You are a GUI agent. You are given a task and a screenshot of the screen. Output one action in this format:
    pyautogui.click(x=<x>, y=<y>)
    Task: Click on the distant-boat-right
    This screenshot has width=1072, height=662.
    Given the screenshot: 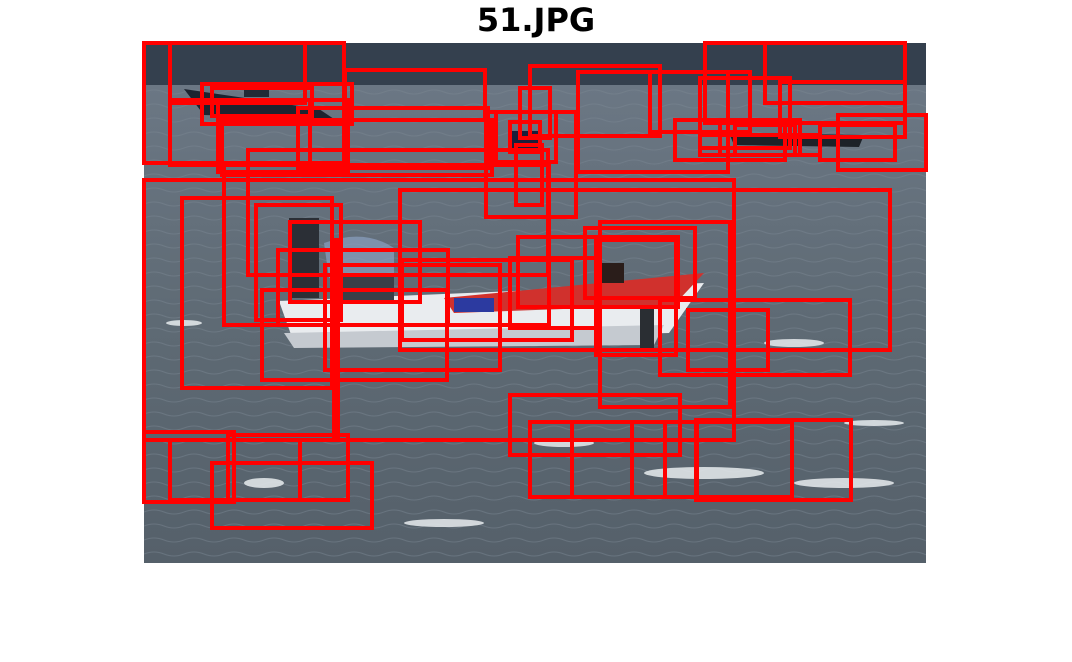 What is the action you would take?
    pyautogui.click(x=796, y=140)
    